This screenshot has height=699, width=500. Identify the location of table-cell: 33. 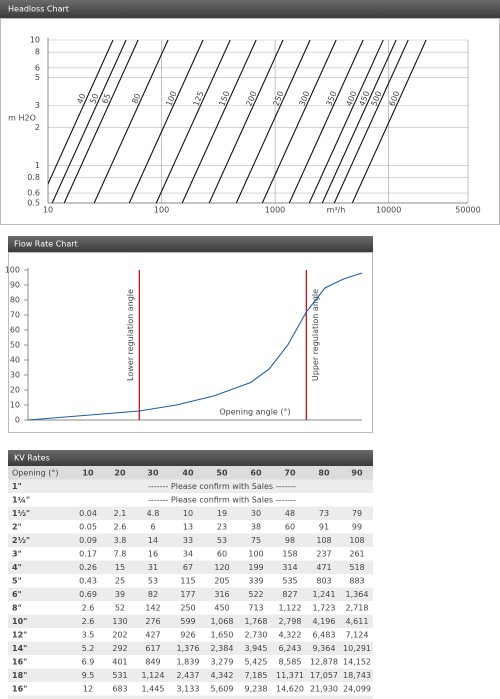
(188, 540).